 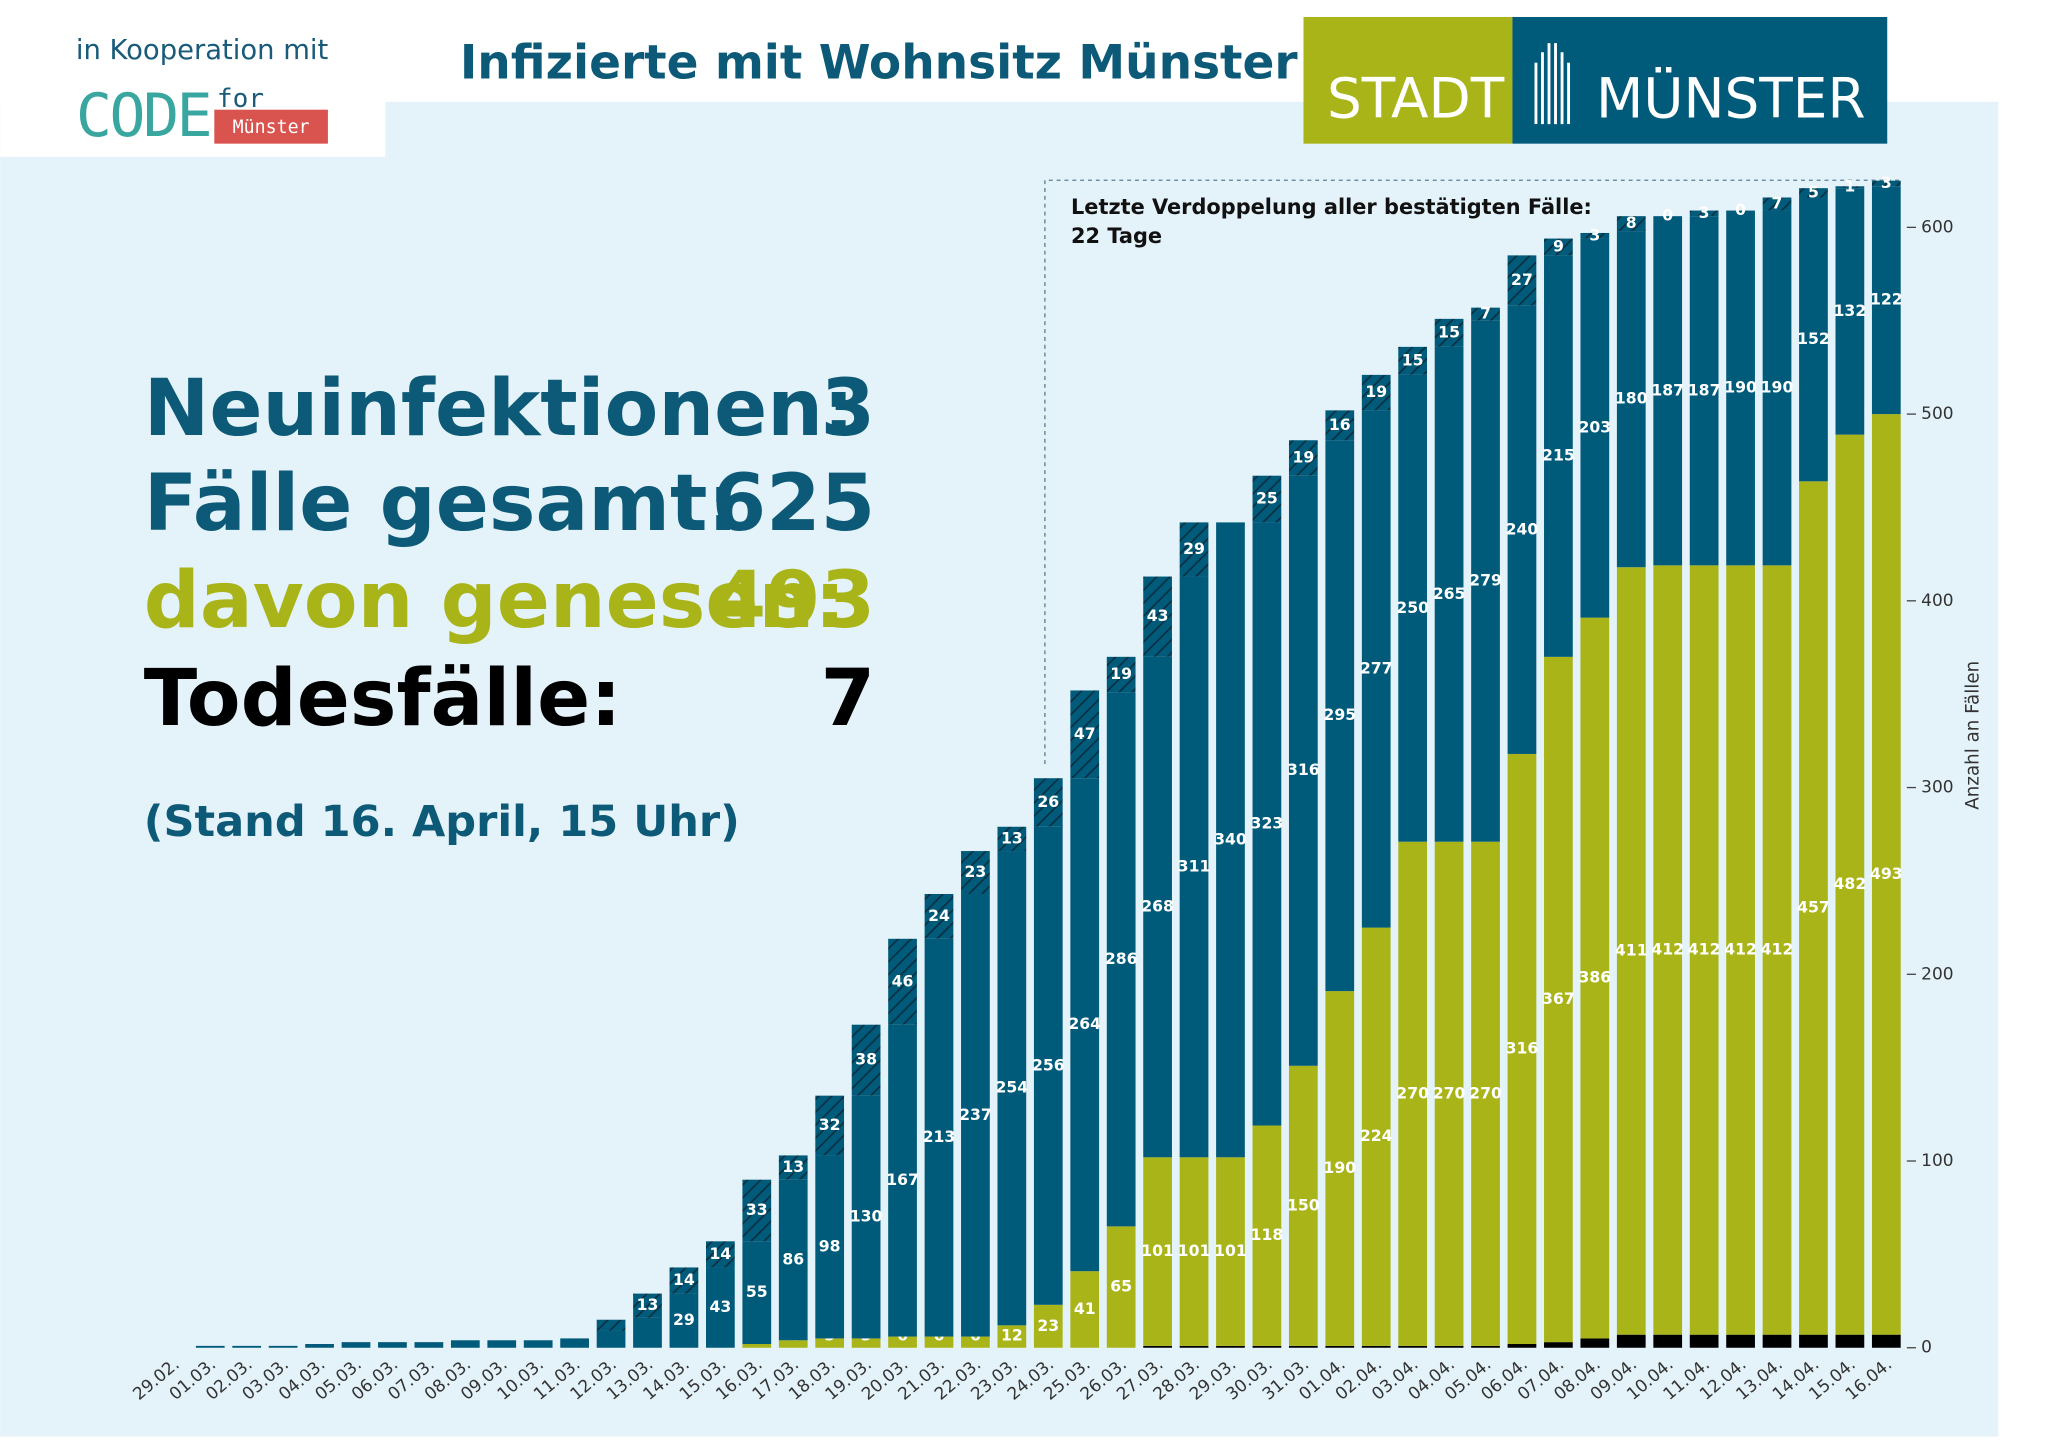 What do you see at coordinates (1157, 1250) in the screenshot?
I see `data-label: 101` at bounding box center [1157, 1250].